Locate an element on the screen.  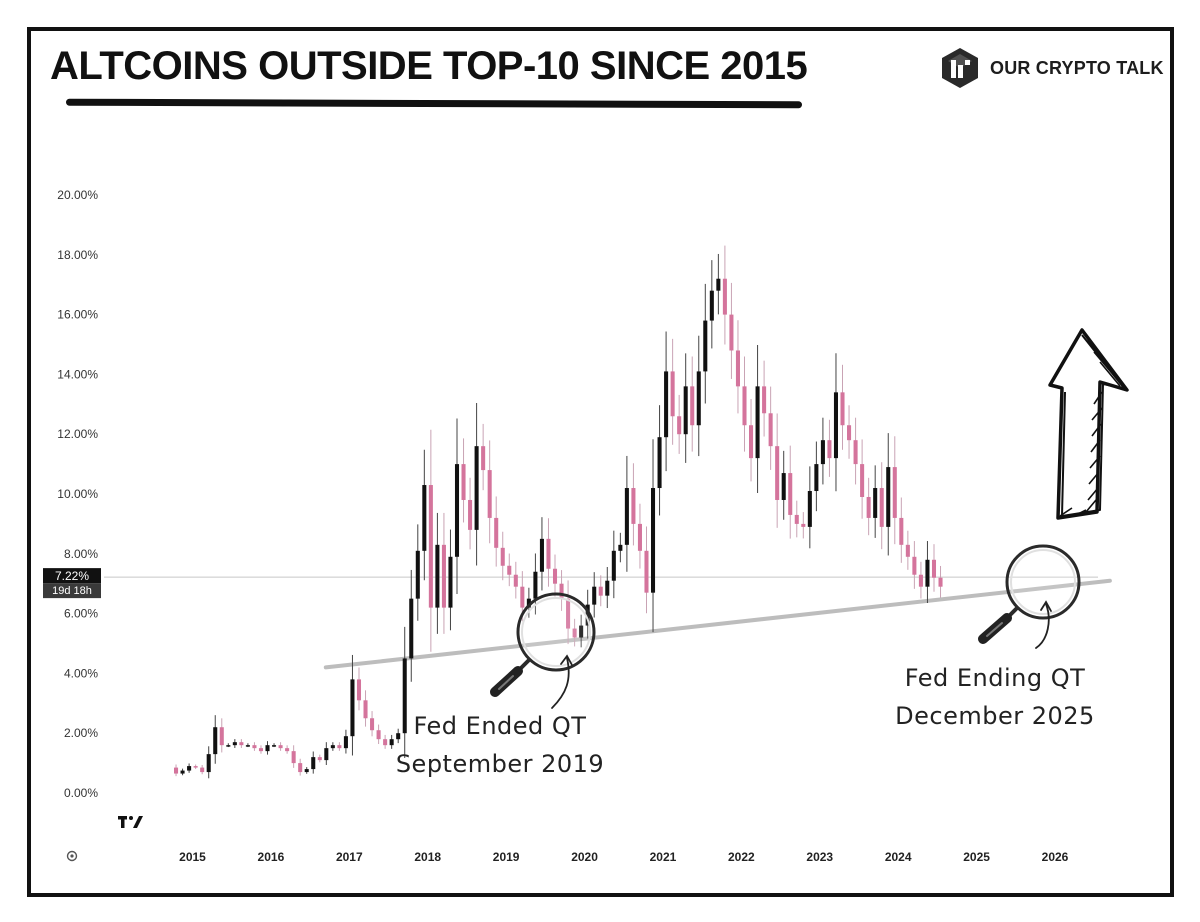
annotation-right: Fed Ending QT December 2025 is located at coordinates (995, 697).